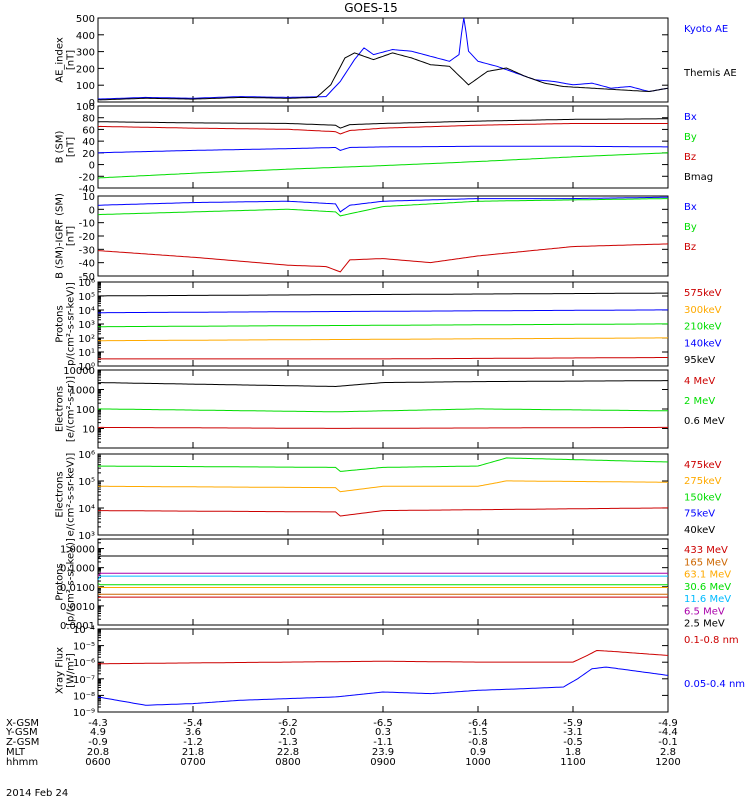 Image resolution: width=750 pixels, height=804 pixels. Describe the element at coordinates (193, 732) in the screenshot. I see `time-axis-value: 3.6` at that location.